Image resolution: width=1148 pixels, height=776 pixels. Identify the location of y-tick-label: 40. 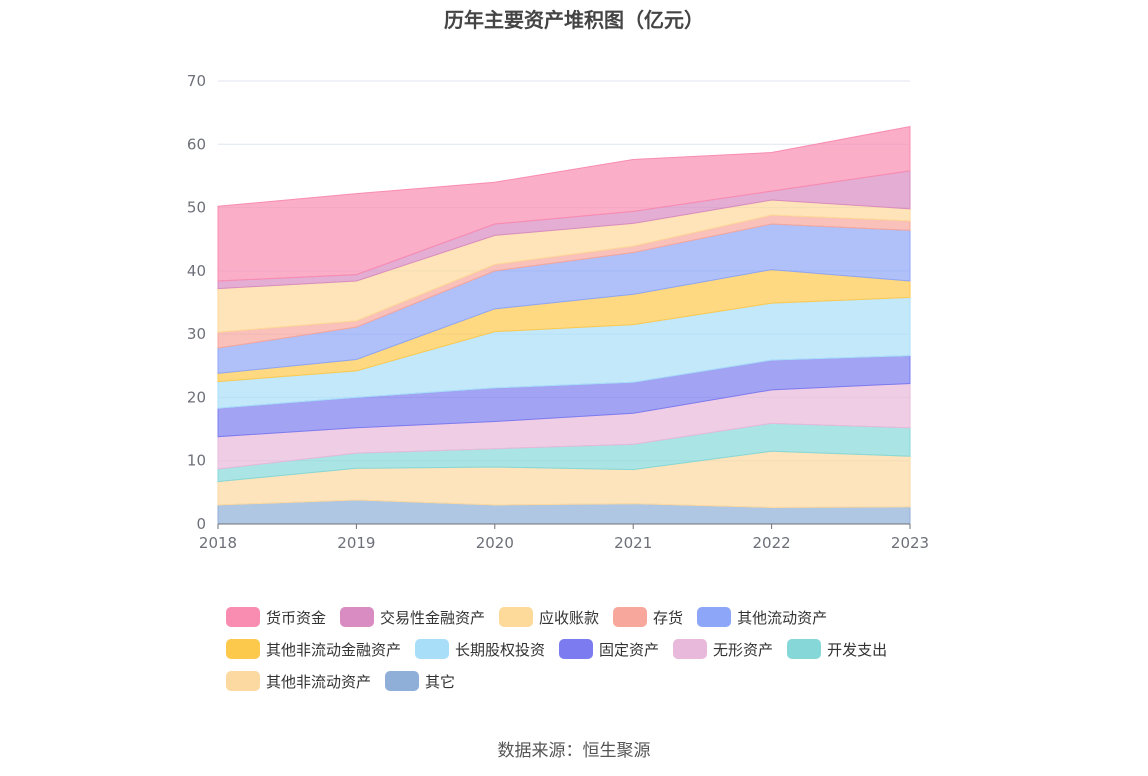
(196, 271).